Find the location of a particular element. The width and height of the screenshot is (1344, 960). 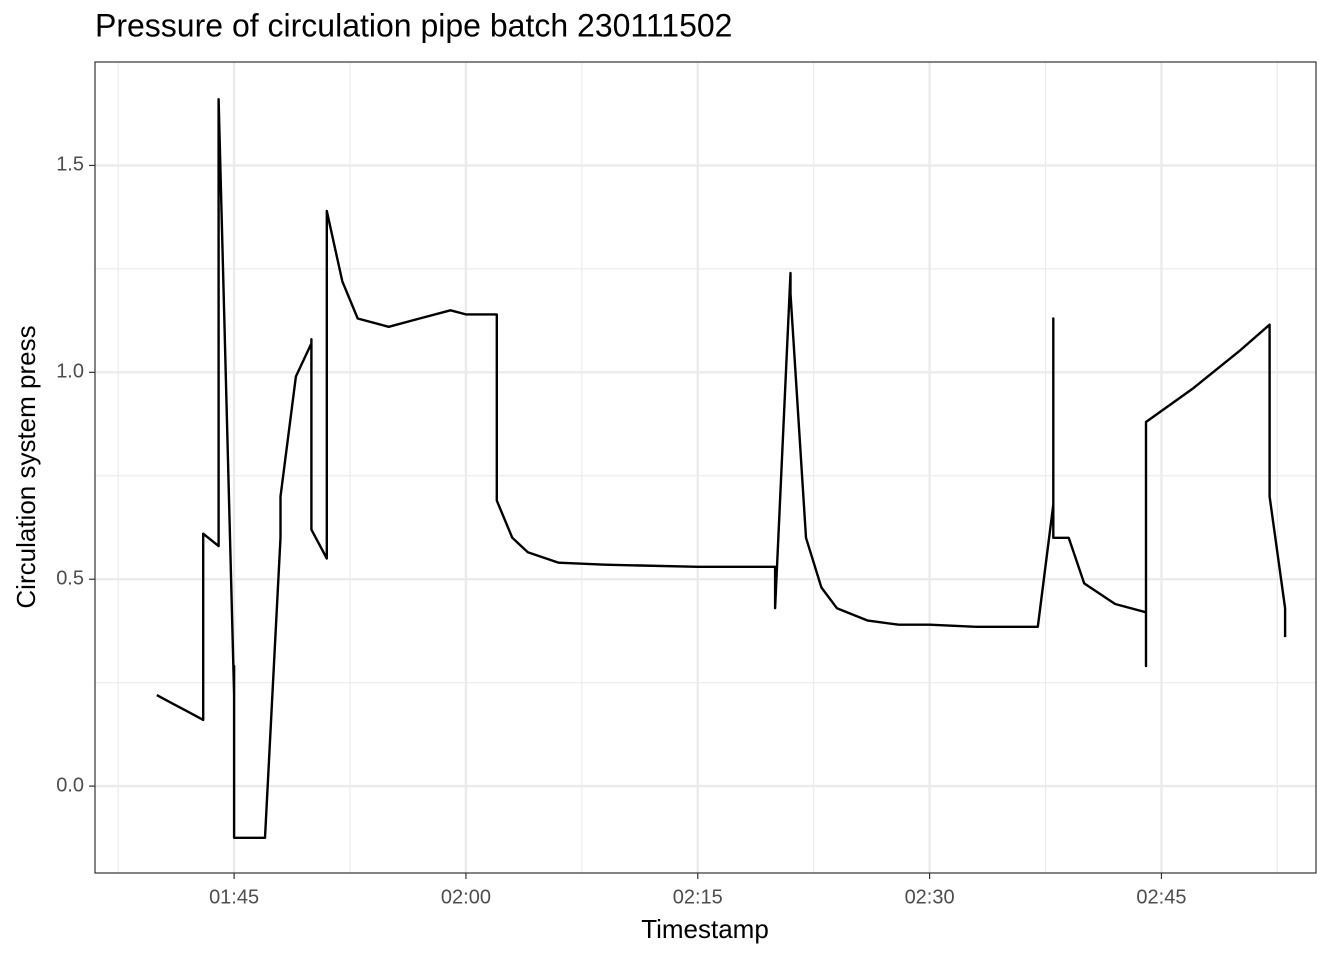

y-axis-label: Circulation system press is located at coordinates (26, 466).